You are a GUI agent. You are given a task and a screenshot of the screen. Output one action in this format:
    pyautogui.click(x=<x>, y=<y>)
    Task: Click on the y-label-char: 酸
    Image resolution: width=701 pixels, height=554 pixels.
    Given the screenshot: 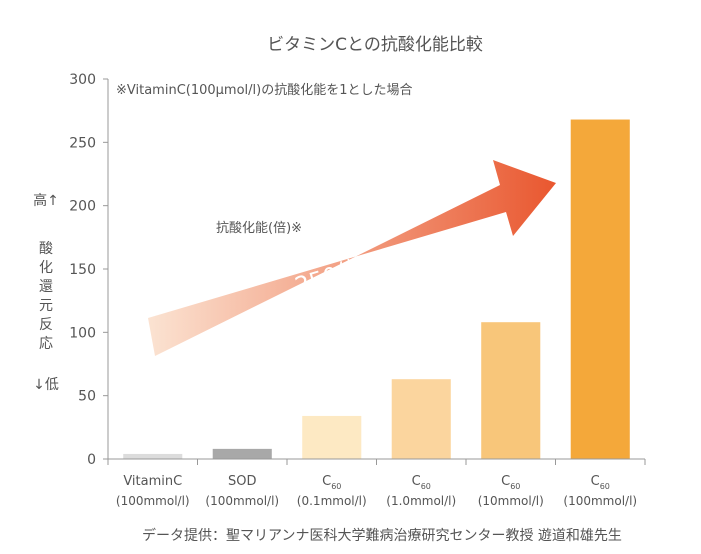 What is the action you would take?
    pyautogui.click(x=46, y=249)
    